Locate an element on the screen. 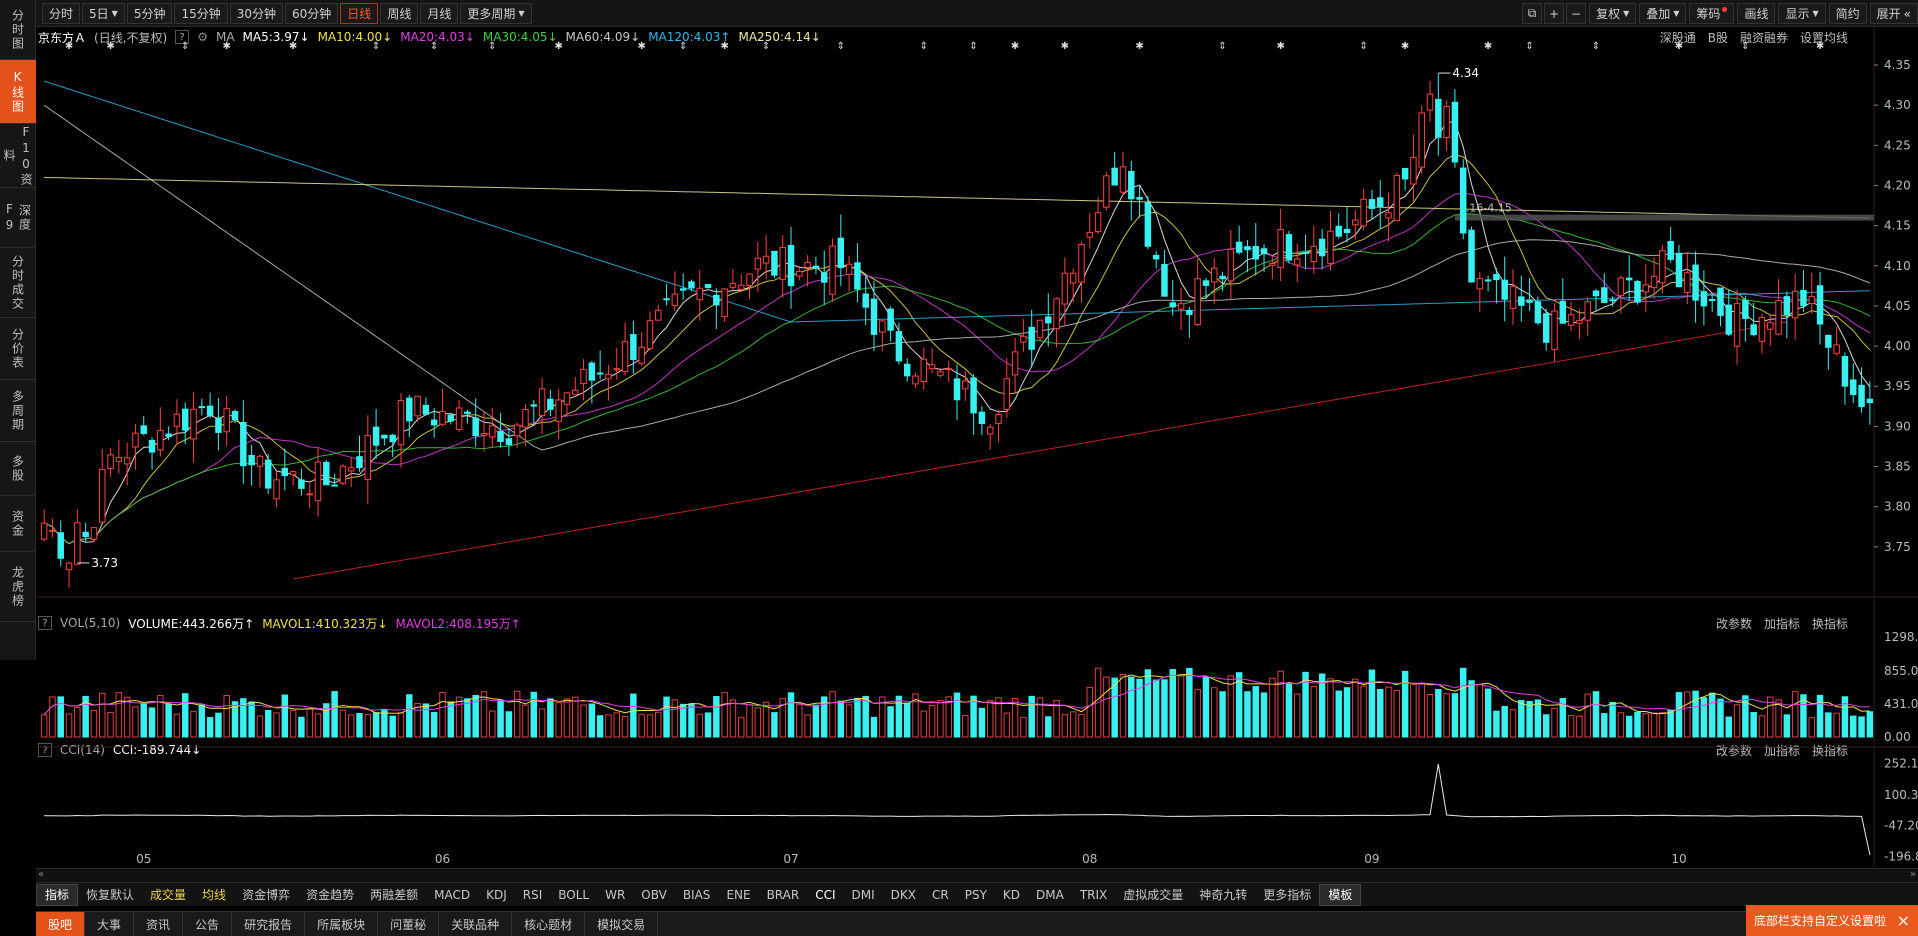 The width and height of the screenshot is (1918, 936). indicator-tab-5: 资金趋势 is located at coordinates (330, 895).